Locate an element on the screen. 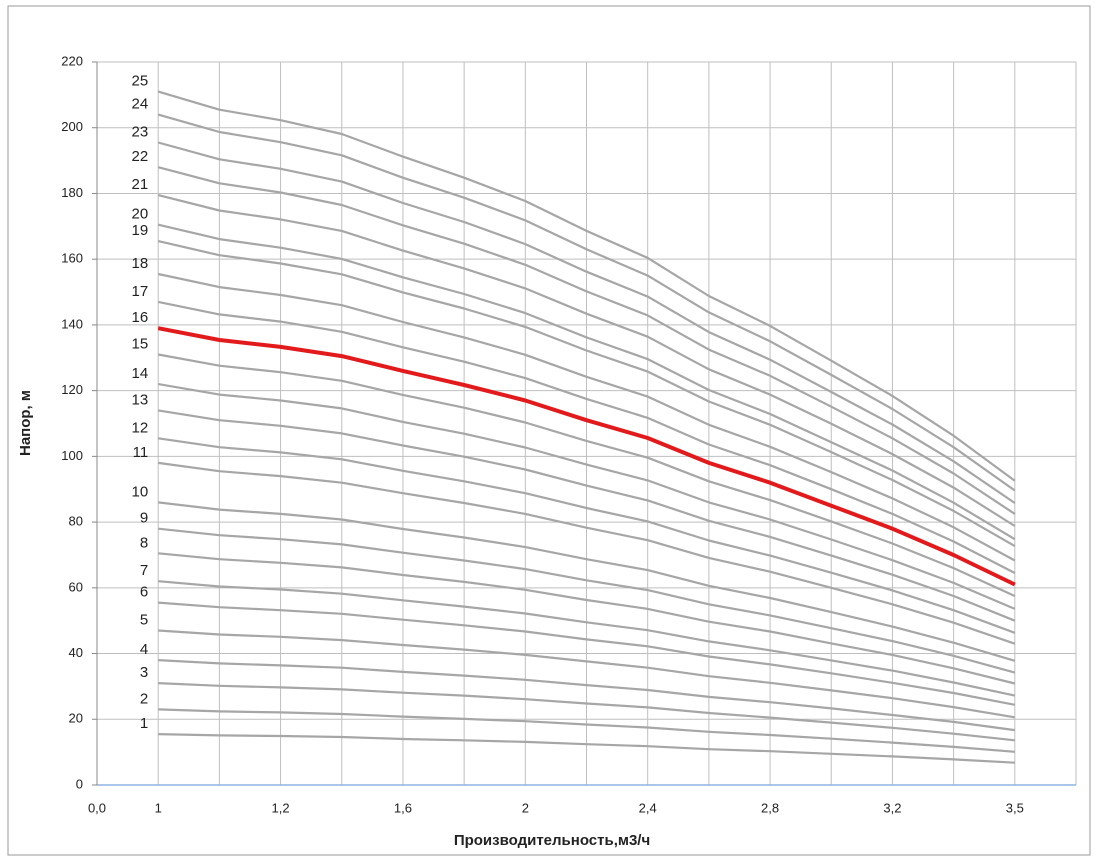  y-tick-label: 60 is located at coordinates (76, 586).